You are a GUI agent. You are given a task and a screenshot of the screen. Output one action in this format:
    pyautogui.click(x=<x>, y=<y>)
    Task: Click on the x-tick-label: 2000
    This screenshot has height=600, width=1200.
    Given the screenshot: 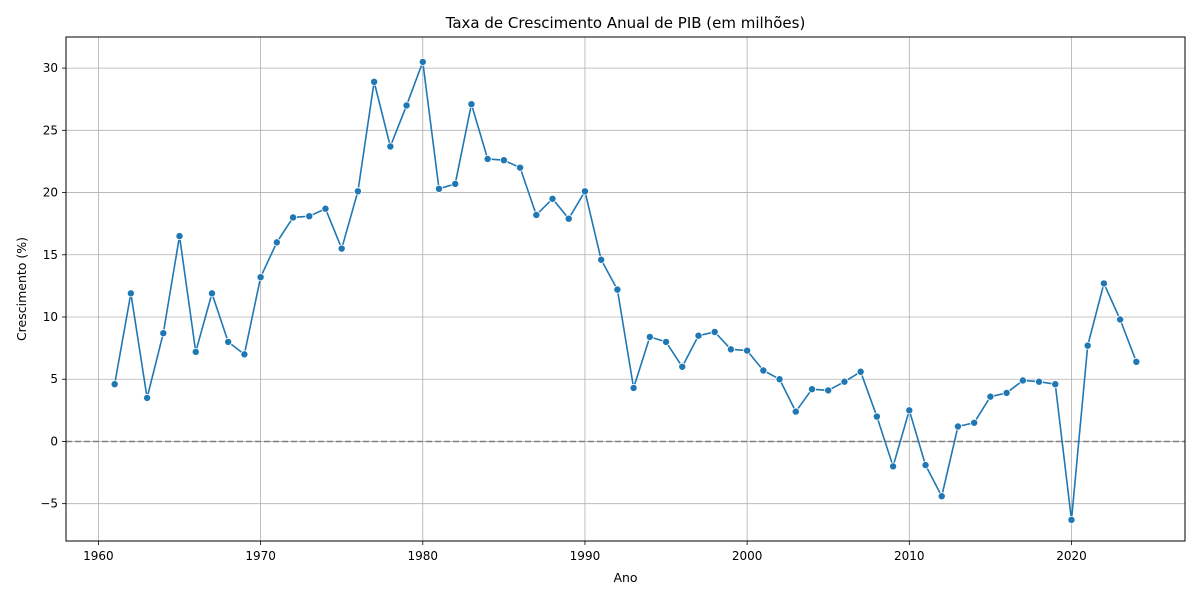 What is the action you would take?
    pyautogui.click(x=747, y=556)
    